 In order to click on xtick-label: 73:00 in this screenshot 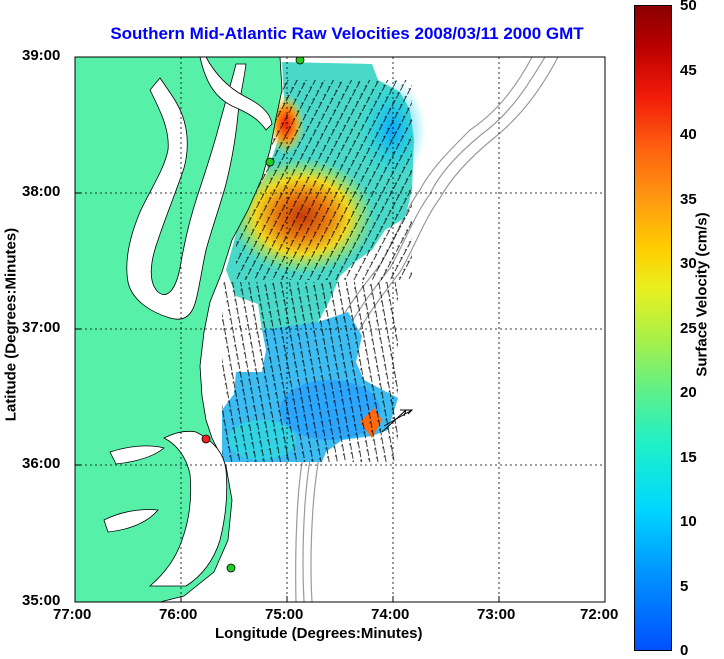, I will do `click(496, 614)`.